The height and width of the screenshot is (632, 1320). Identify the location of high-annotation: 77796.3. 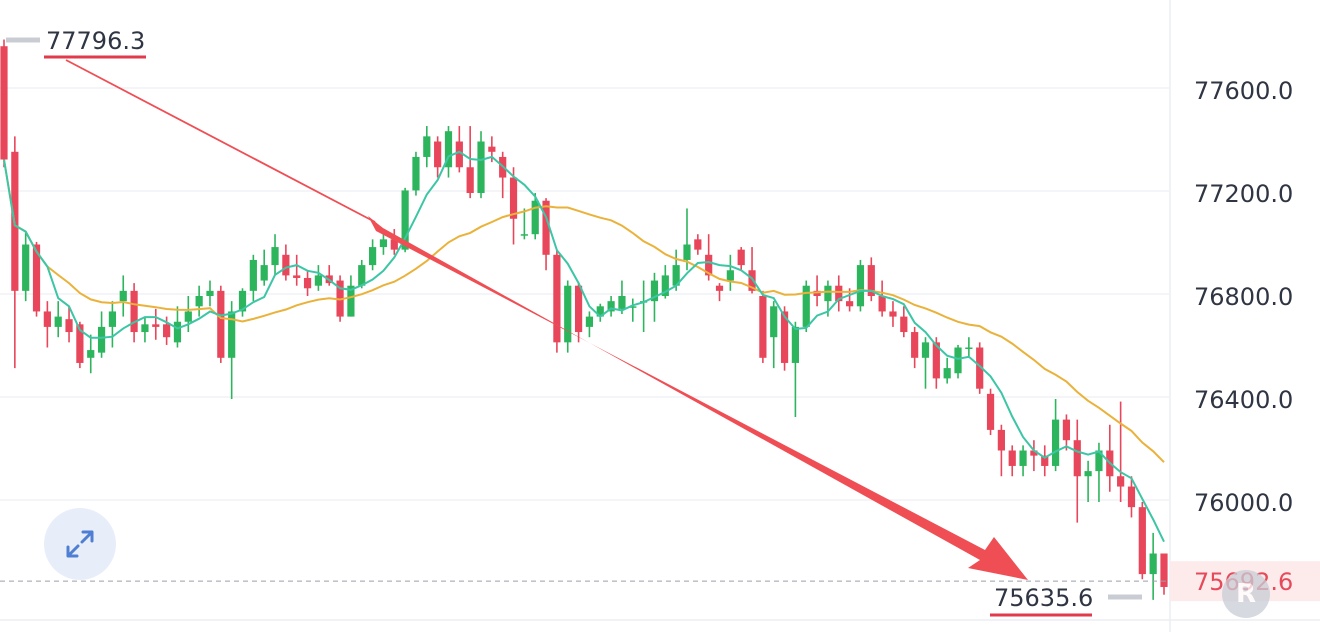
(76, 43).